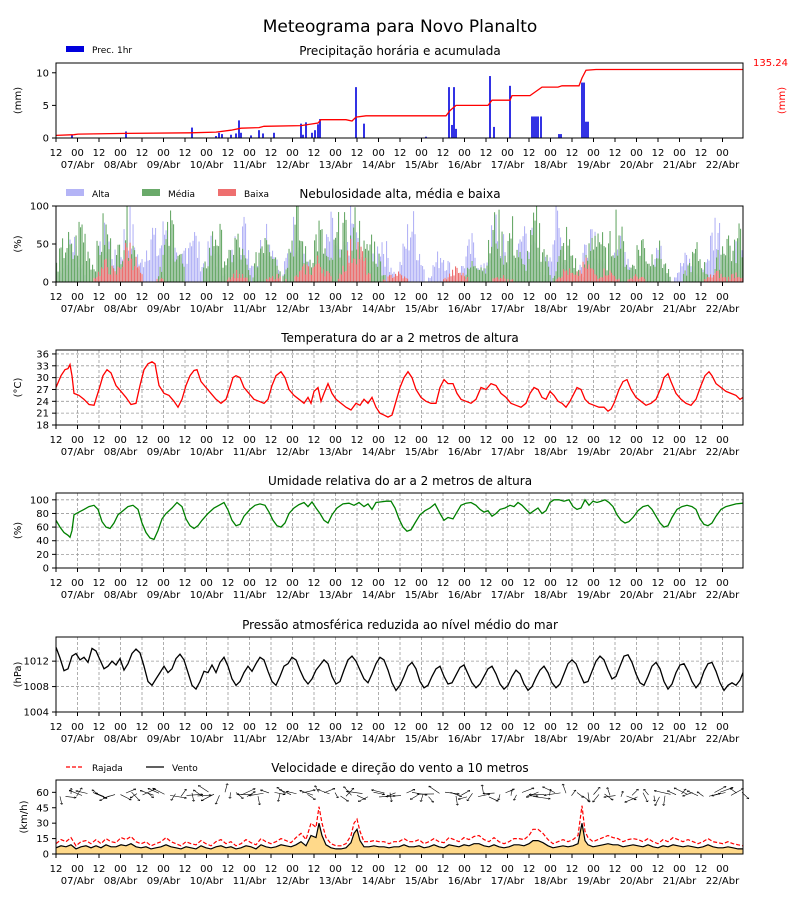 This screenshot has height=900, width=800. I want to click on precip-date-label: 22/Abr, so click(723, 165).